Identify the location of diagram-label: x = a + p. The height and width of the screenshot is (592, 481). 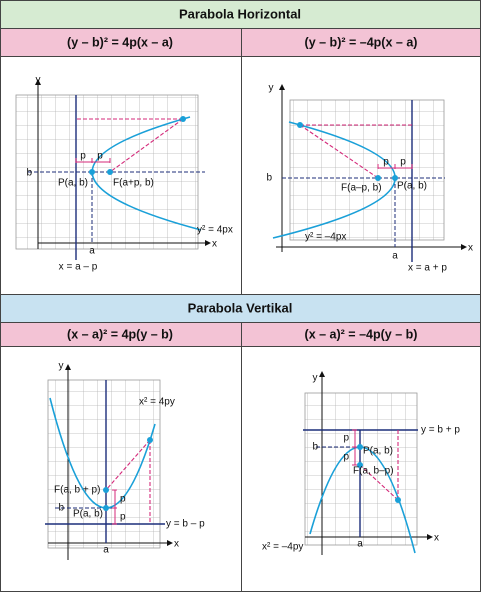
(427, 268).